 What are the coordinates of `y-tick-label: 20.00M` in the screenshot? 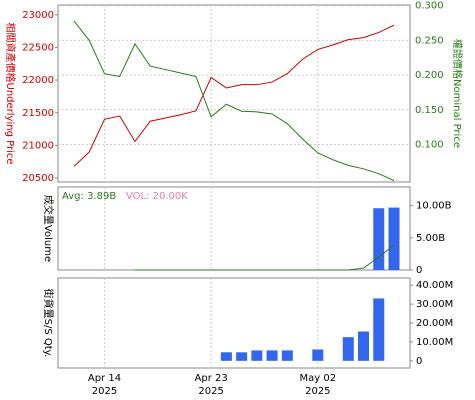 It's located at (434, 323).